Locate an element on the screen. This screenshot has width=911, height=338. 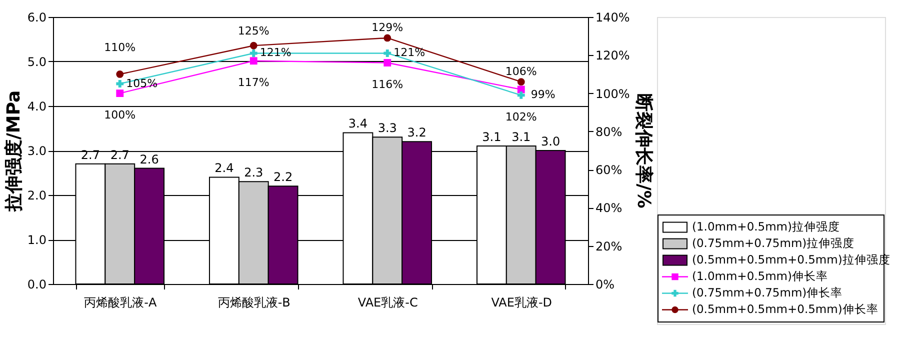
y2-tick-label: 120% is located at coordinates (613, 55).